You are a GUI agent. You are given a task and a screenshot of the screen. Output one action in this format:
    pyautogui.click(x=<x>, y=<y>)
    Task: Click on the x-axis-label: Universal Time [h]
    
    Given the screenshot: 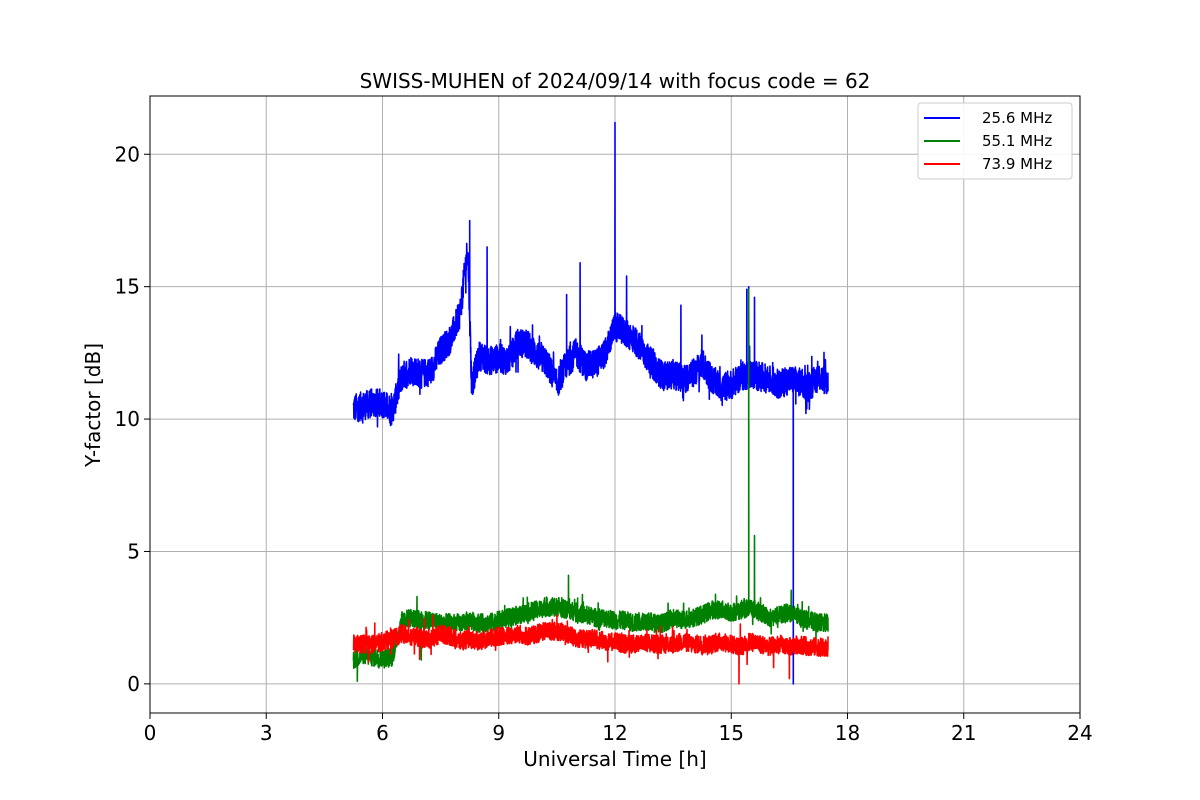 What is the action you would take?
    pyautogui.click(x=614, y=759)
    